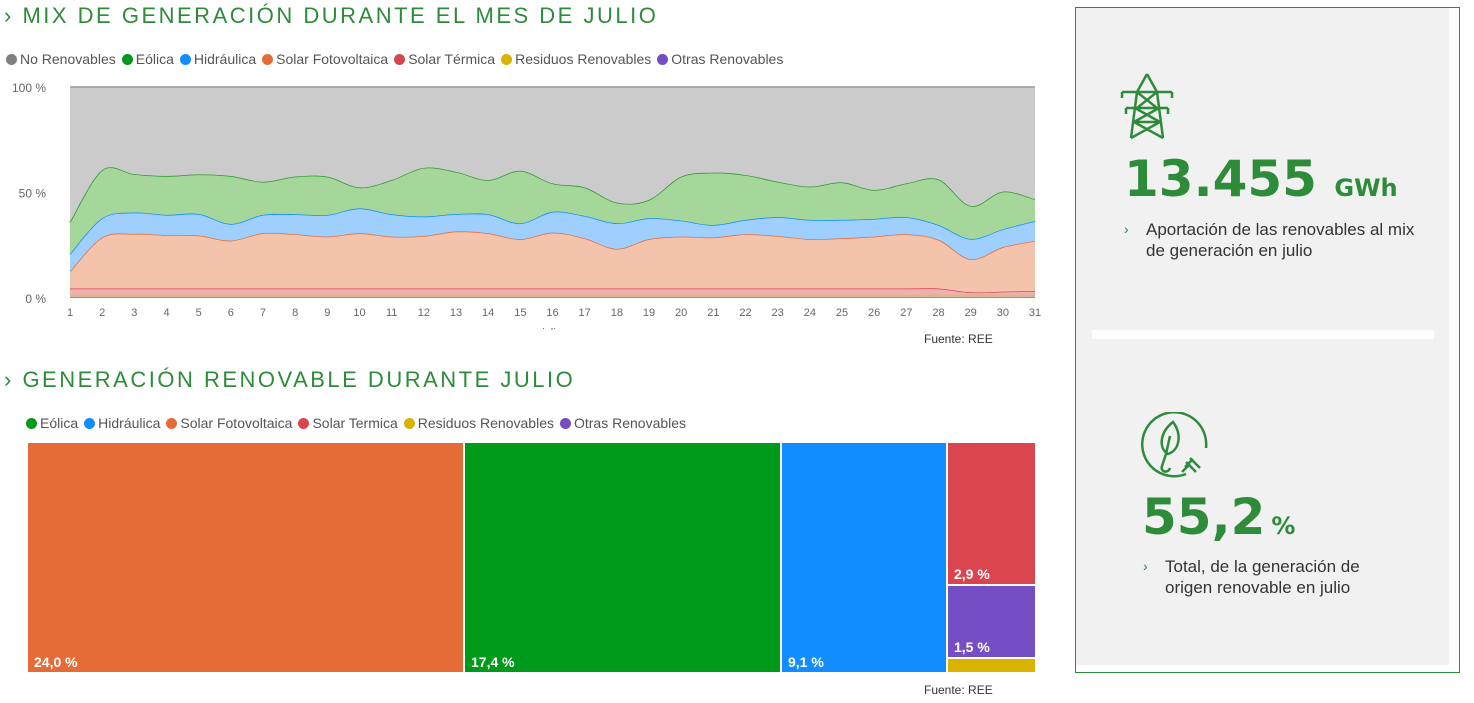 The width and height of the screenshot is (1474, 703). What do you see at coordinates (263, 313) in the screenshot?
I see `x-tick-label: 7` at bounding box center [263, 313].